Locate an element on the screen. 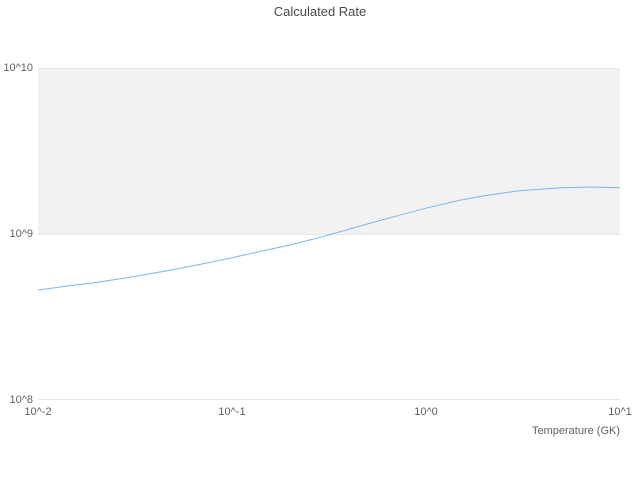 The height and width of the screenshot is (480, 640). x-tick-1e-1: 10^-1 is located at coordinates (232, 412).